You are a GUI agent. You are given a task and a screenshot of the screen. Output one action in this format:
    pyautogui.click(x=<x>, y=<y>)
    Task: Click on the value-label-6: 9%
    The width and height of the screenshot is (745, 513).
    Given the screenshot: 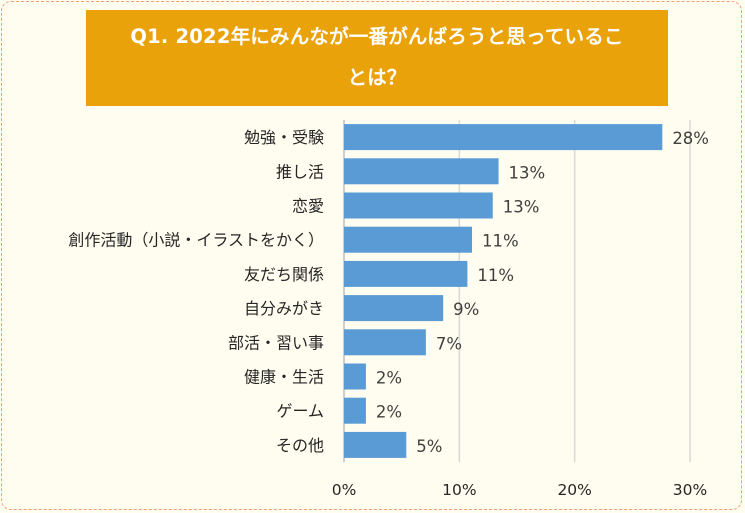 What is the action you would take?
    pyautogui.click(x=466, y=309)
    